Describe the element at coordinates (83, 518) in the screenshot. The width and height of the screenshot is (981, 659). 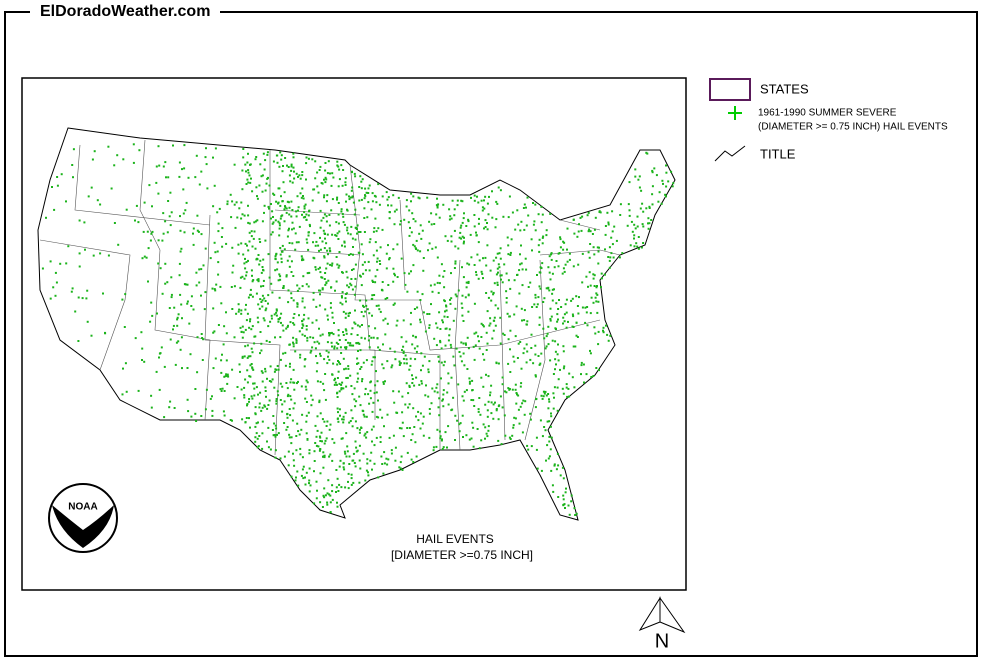
I see `logo-circle` at that location.